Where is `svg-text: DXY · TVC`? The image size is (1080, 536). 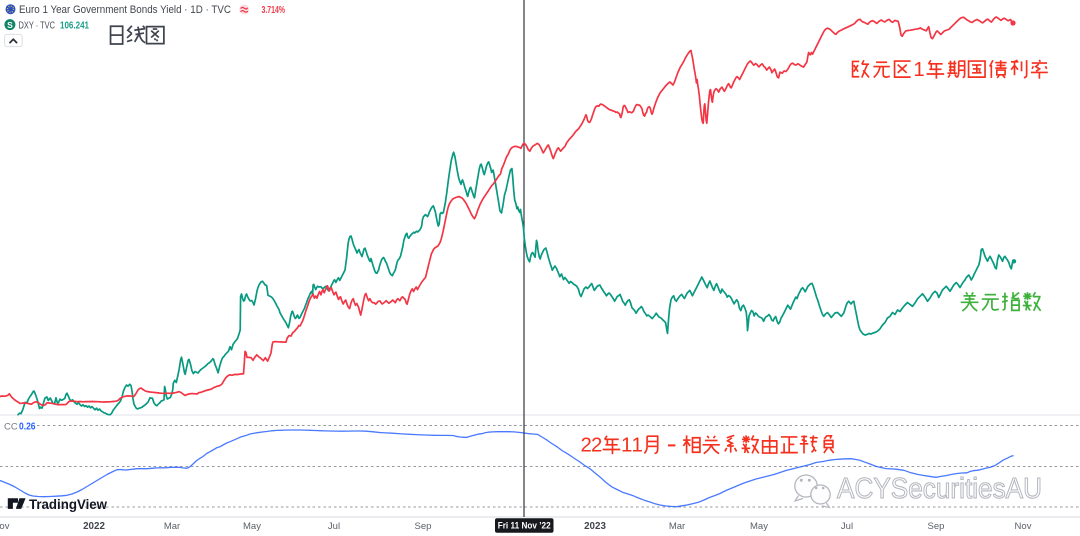 svg-text: DXY · TVC is located at coordinates (37, 25).